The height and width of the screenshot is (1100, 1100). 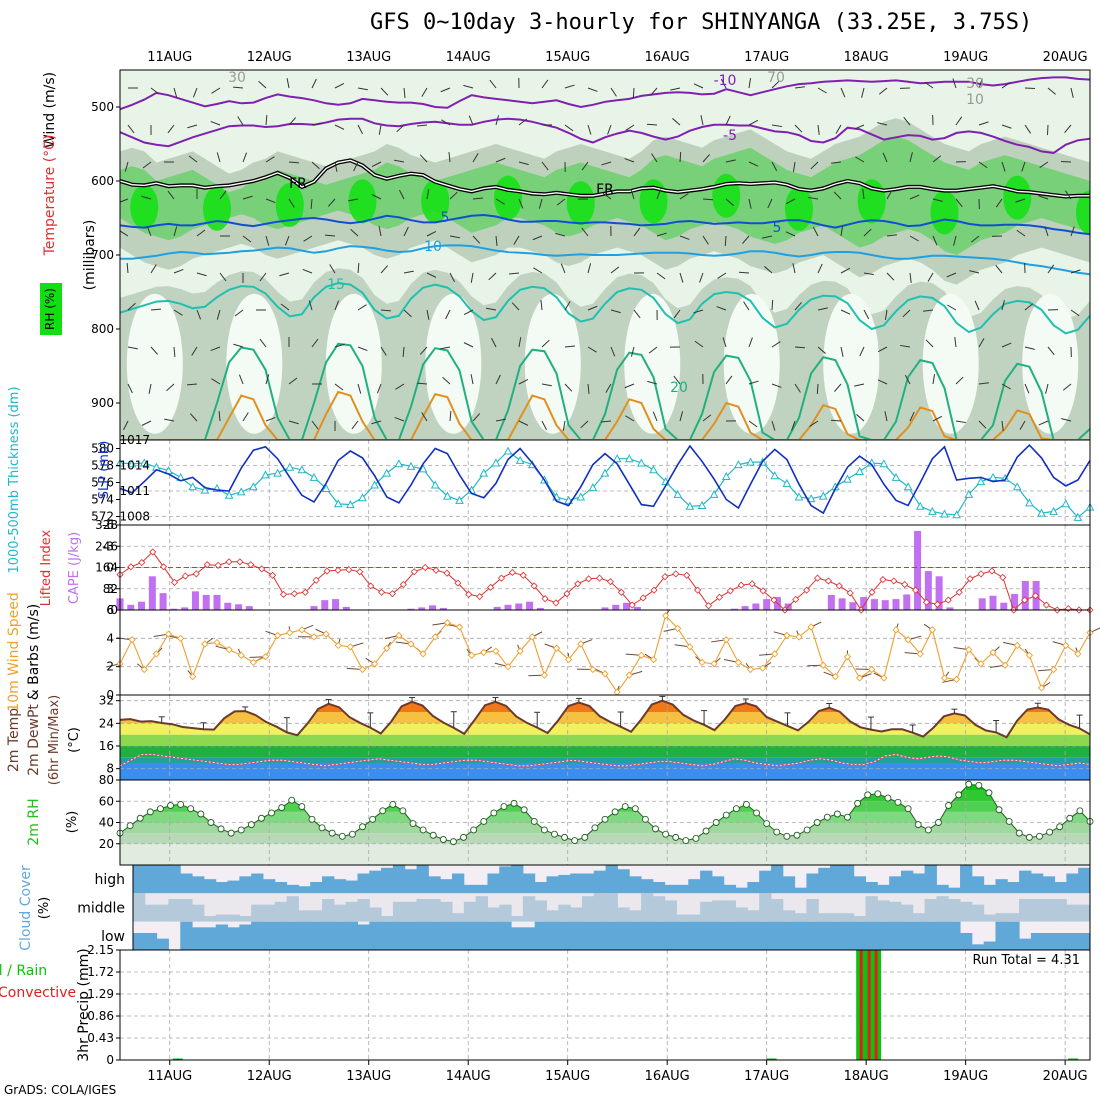 I want to click on precip-grid, so click(x=617, y=1005).